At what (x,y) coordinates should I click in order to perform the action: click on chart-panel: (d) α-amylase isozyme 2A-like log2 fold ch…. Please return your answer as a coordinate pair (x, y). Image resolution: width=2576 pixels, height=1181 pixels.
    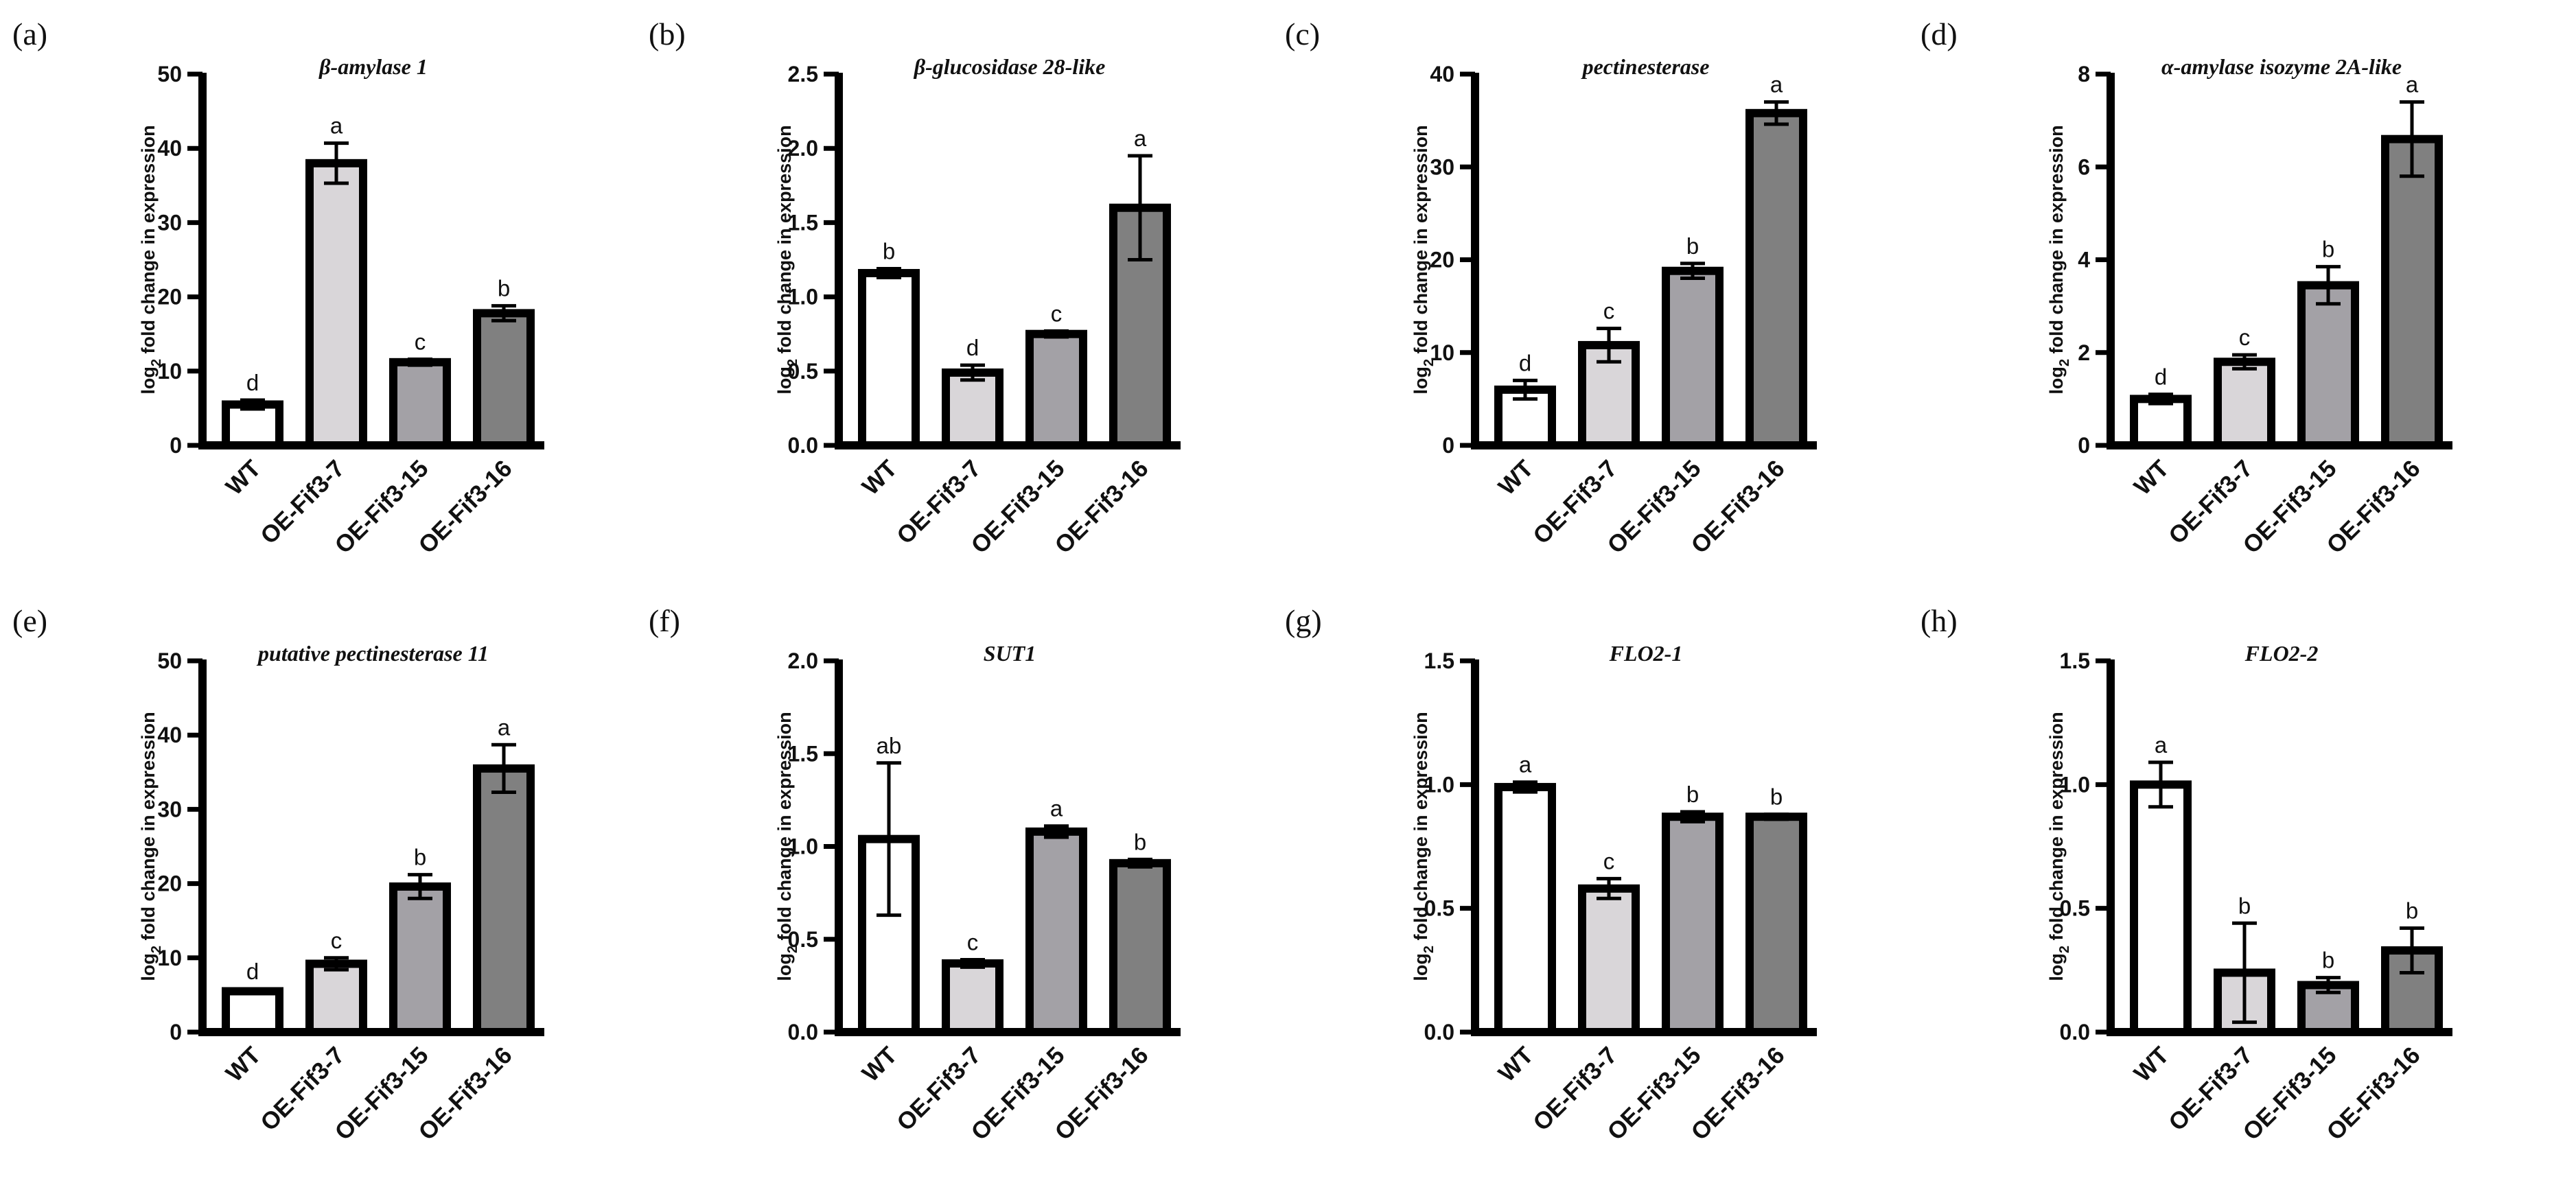
    Looking at the image, I should click on (2186, 287).